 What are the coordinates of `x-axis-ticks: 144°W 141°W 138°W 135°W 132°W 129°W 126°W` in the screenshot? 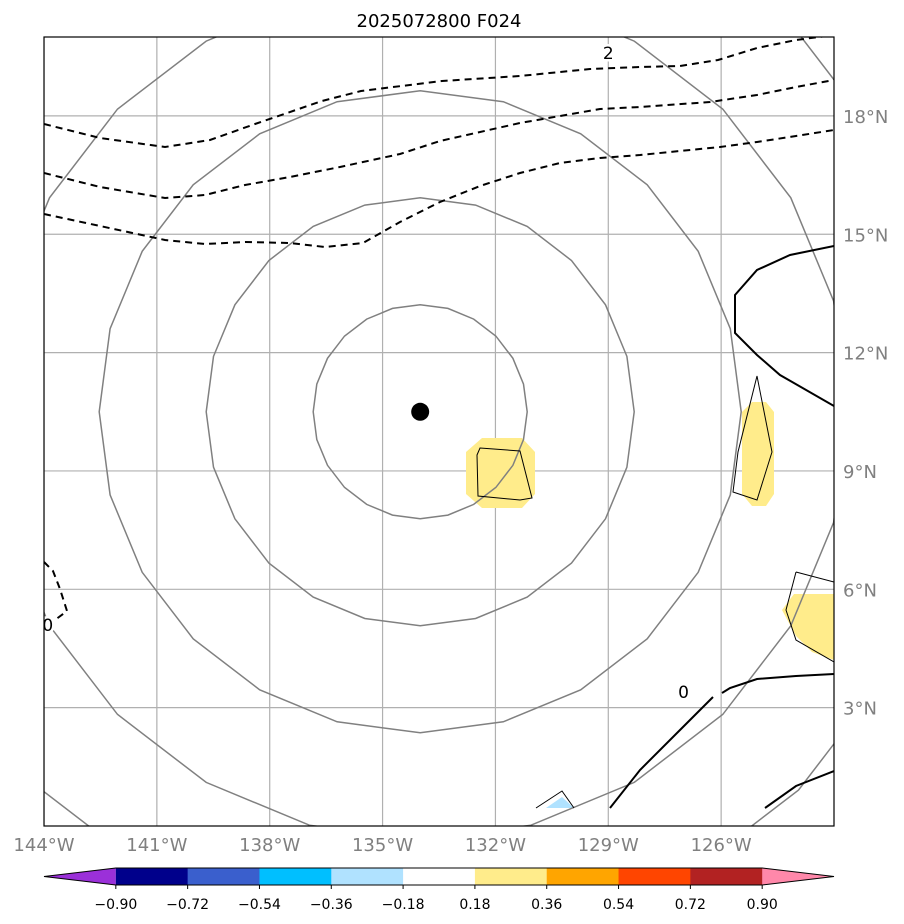 It's located at (382, 845).